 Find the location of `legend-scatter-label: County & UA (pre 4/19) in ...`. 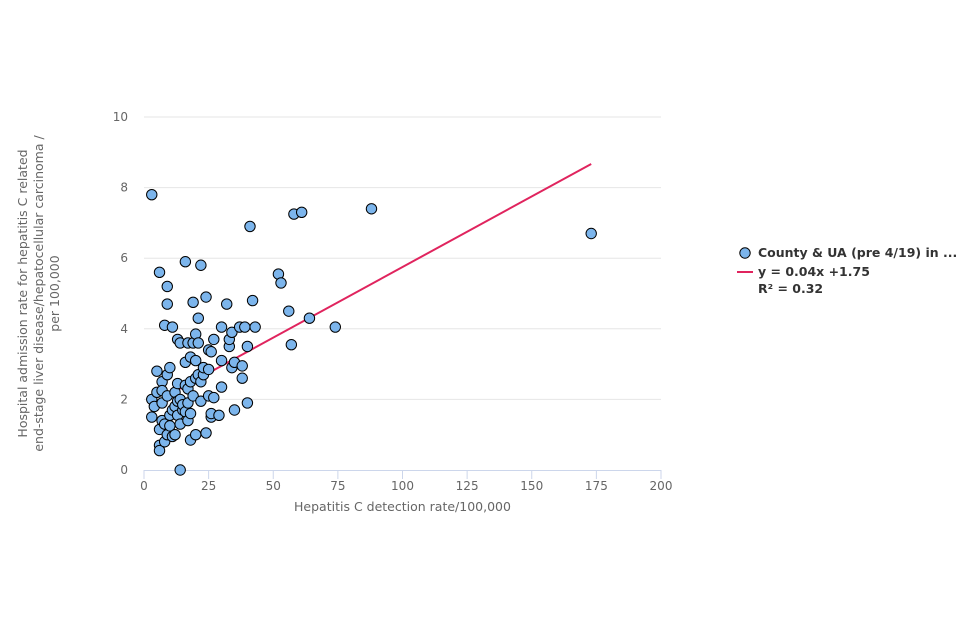

legend-scatter-label: County & UA (pre 4/19) in ... is located at coordinates (857, 252).